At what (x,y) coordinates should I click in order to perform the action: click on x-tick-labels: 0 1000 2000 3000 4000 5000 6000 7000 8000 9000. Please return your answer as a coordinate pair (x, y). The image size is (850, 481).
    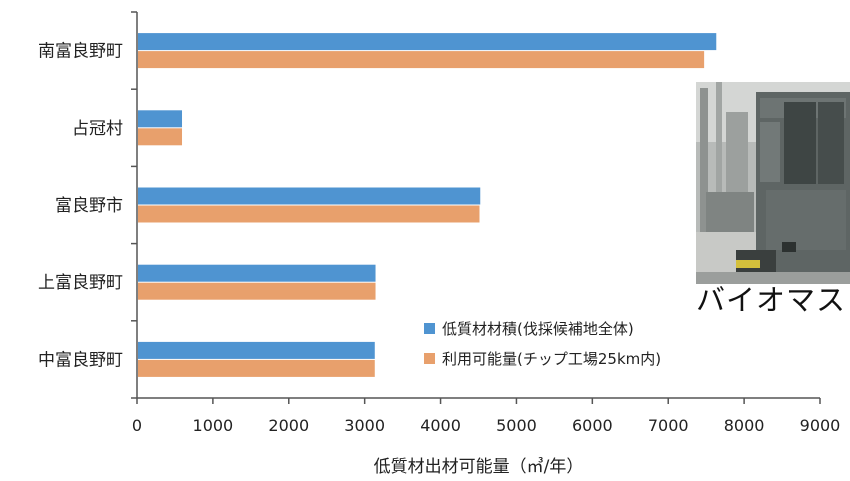
    Looking at the image, I should click on (486, 425).